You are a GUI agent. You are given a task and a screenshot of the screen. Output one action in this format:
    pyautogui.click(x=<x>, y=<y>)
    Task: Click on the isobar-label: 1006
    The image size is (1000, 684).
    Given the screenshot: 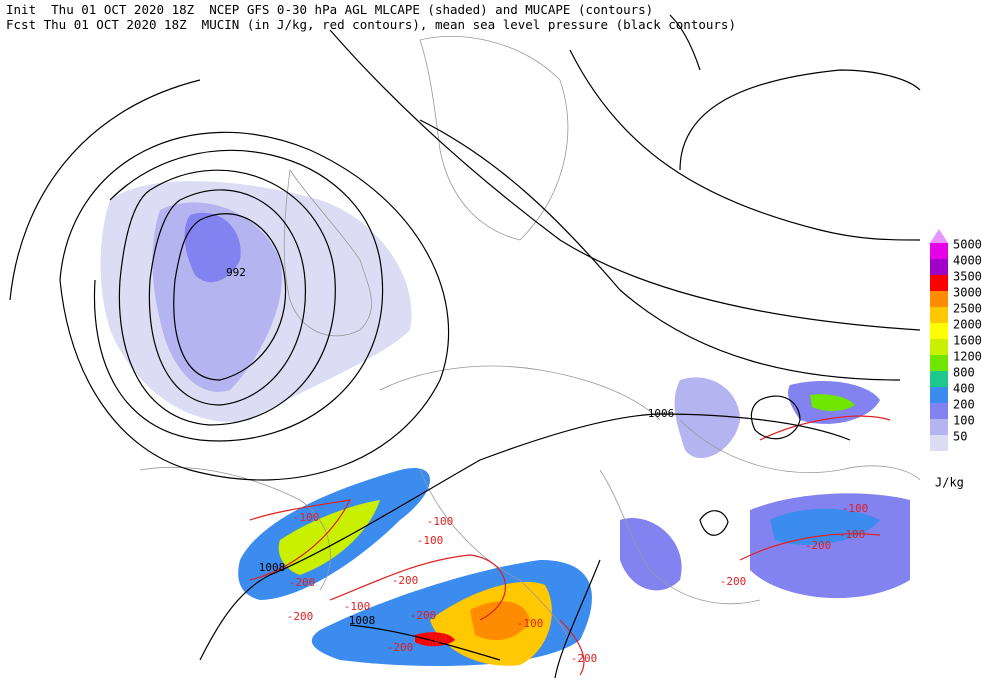 What is the action you would take?
    pyautogui.click(x=661, y=413)
    